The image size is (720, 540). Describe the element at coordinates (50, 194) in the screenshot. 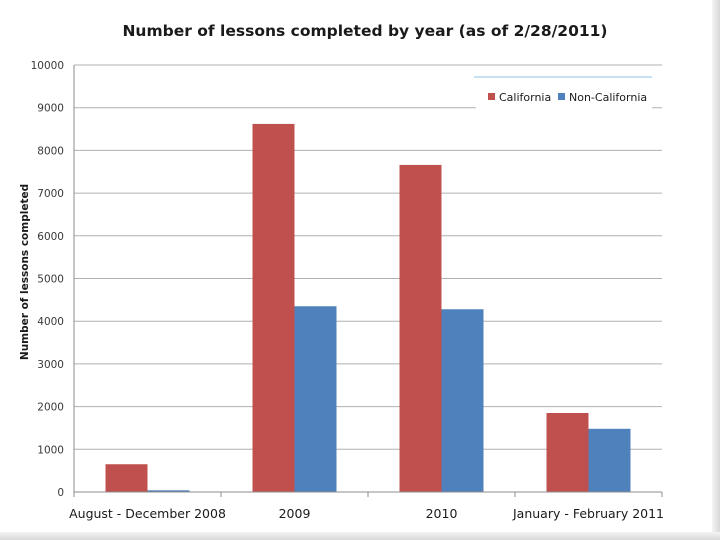

I see `y-tick-label: 7000` at that location.